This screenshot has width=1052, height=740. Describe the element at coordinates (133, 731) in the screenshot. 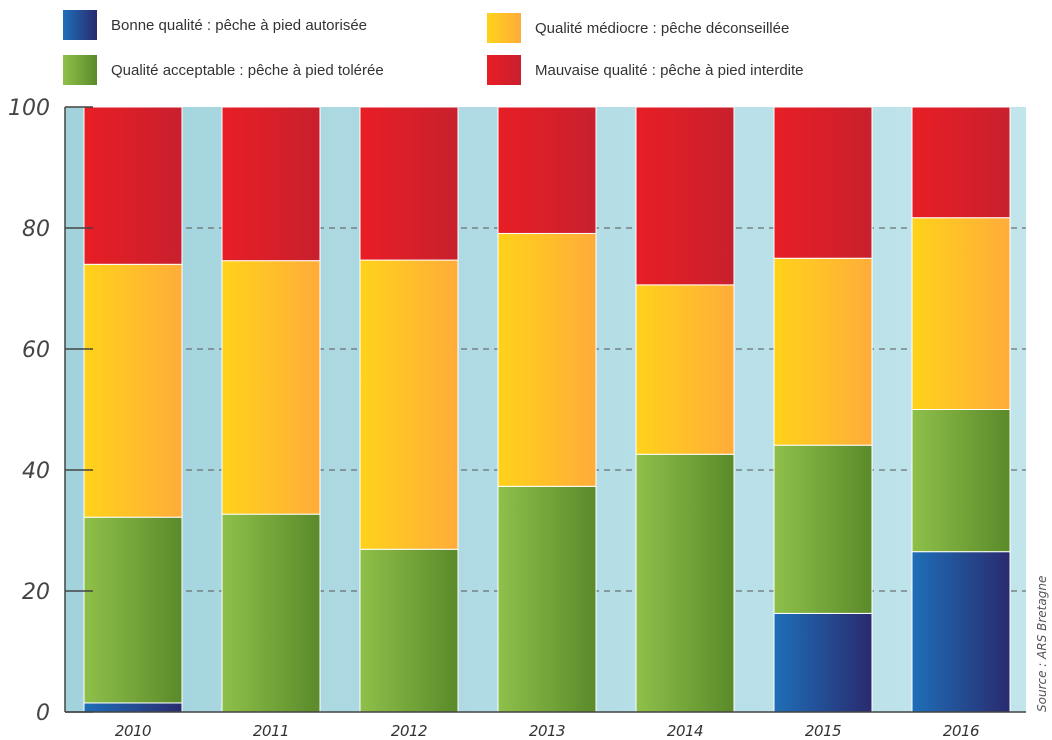

I see `x-tick-label: 2010` at that location.